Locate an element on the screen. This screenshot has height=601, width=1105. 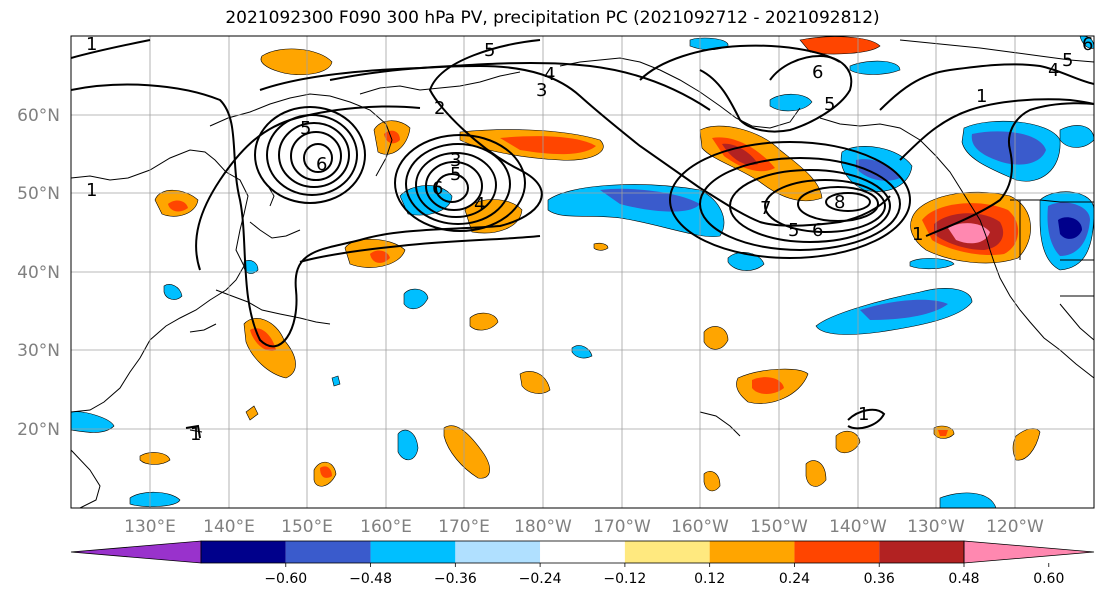
colorbar-tick-label: −0.24 is located at coordinates (540, 579).